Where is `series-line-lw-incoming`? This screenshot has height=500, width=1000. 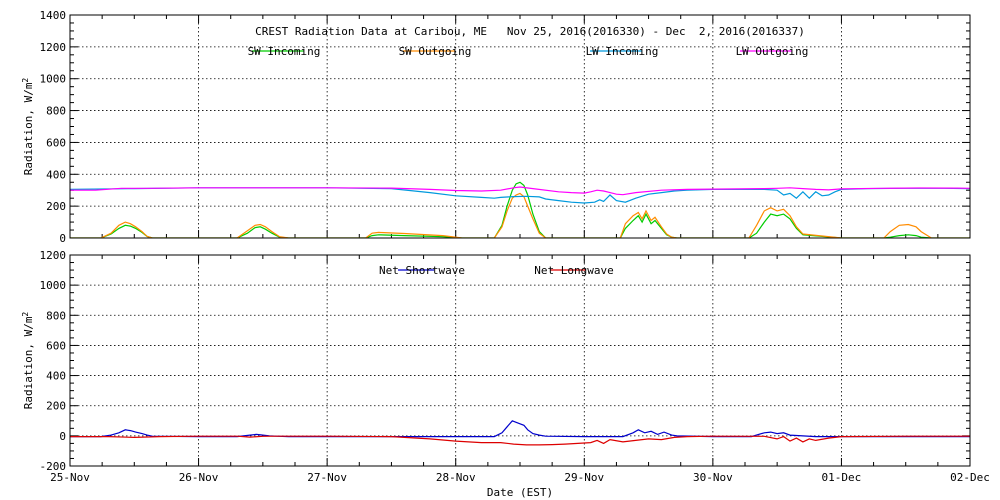
series-line-lw-incoming is located at coordinates (520, 195).